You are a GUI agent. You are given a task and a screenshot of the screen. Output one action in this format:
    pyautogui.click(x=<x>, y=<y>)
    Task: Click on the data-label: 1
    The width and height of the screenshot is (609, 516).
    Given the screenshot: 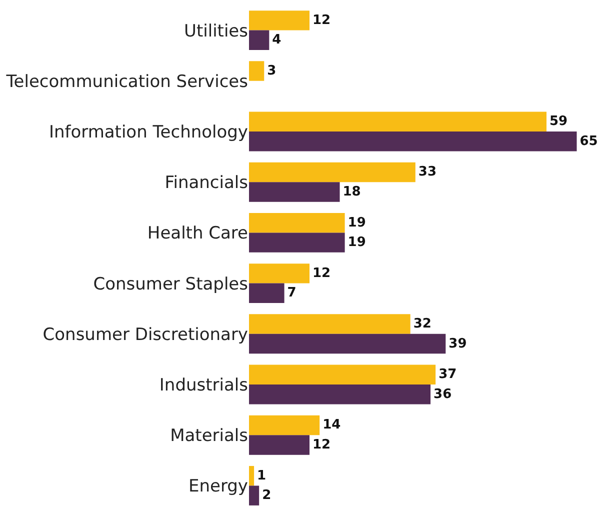 What is the action you would take?
    pyautogui.click(x=261, y=476)
    